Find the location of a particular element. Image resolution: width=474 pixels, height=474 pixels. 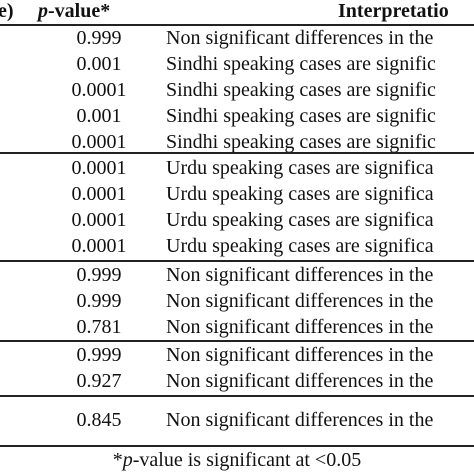

table-footnote: *p-value is significant at <0.05 is located at coordinates (237, 460).